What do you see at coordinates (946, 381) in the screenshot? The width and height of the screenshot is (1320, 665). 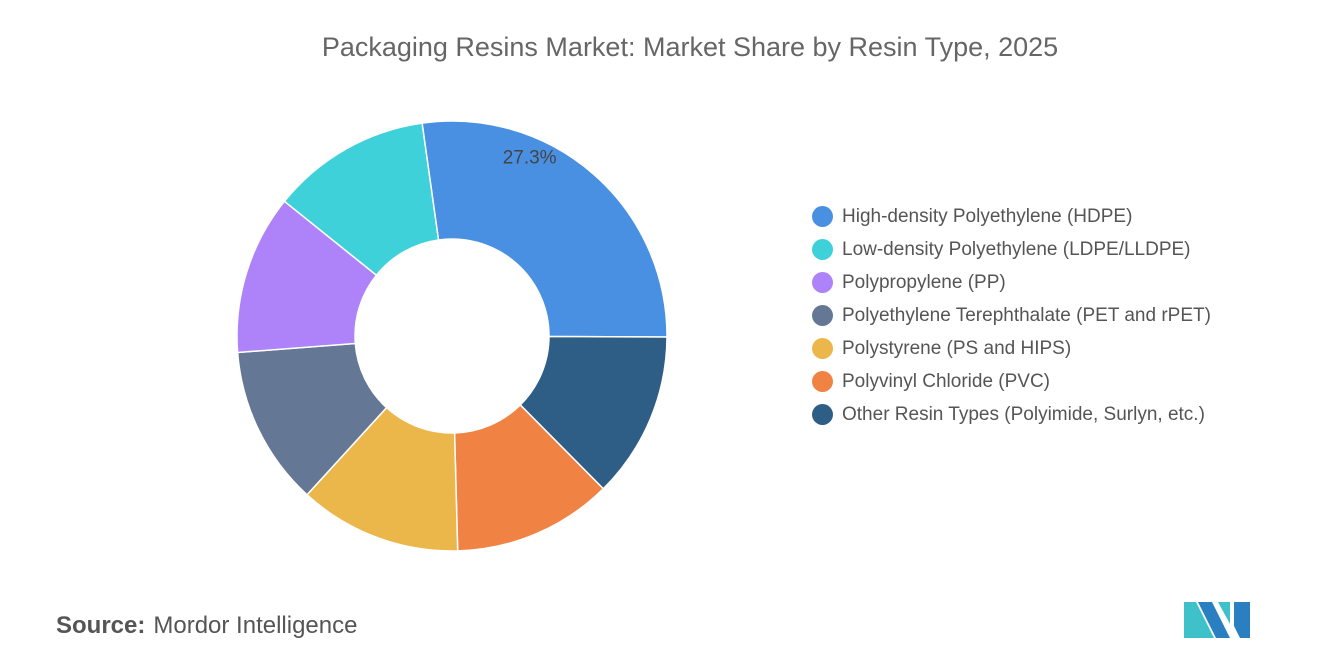 I see `legend-label: Polyvinyl Chloride (PVC)` at bounding box center [946, 381].